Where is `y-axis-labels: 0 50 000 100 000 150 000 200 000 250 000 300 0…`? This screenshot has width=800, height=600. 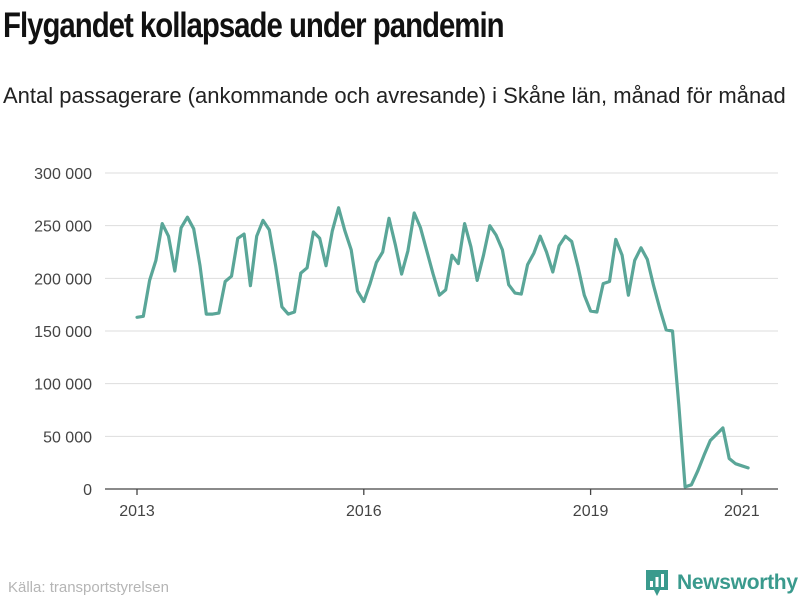
y-axis-labels: 0 50 000 100 000 150 000 200 000 250 000 300 0… is located at coordinates (63, 332).